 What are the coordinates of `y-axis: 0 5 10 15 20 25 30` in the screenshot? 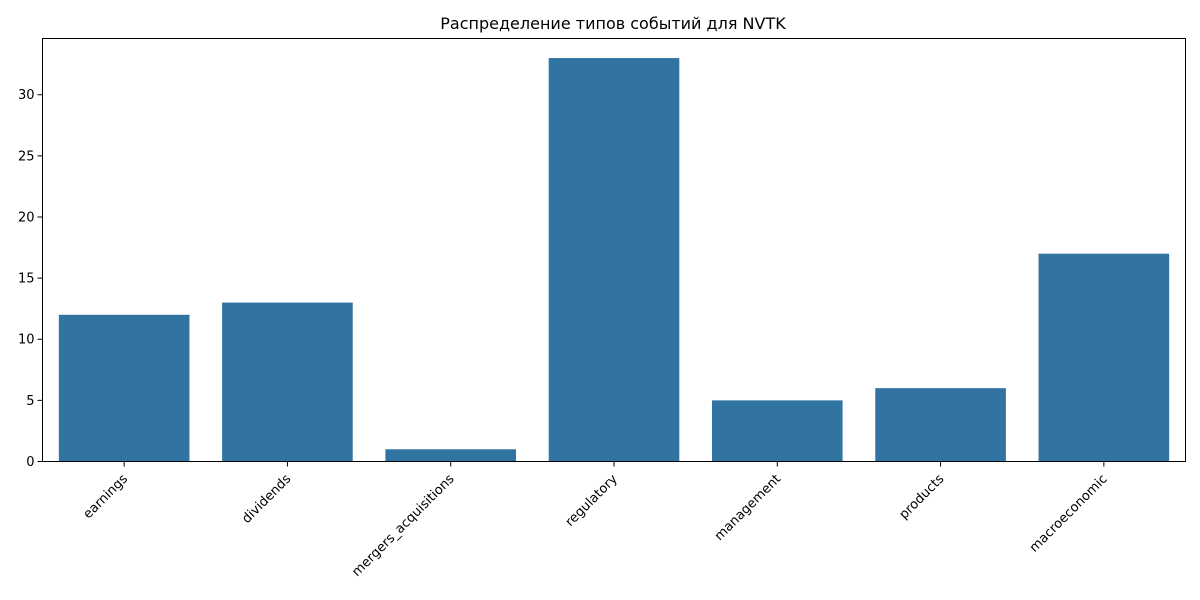 It's located at (30, 279).